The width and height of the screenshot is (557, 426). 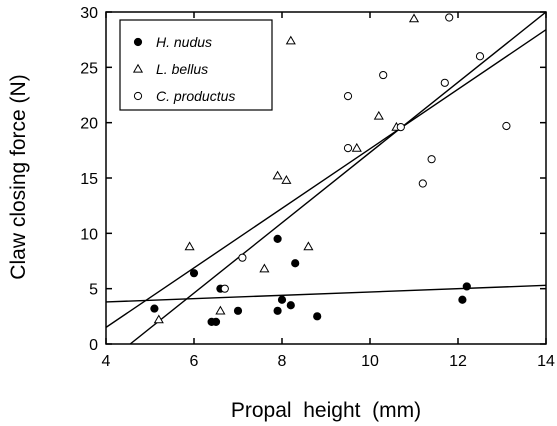 What do you see at coordinates (194, 361) in the screenshot?
I see `x-tick-label: 6` at bounding box center [194, 361].